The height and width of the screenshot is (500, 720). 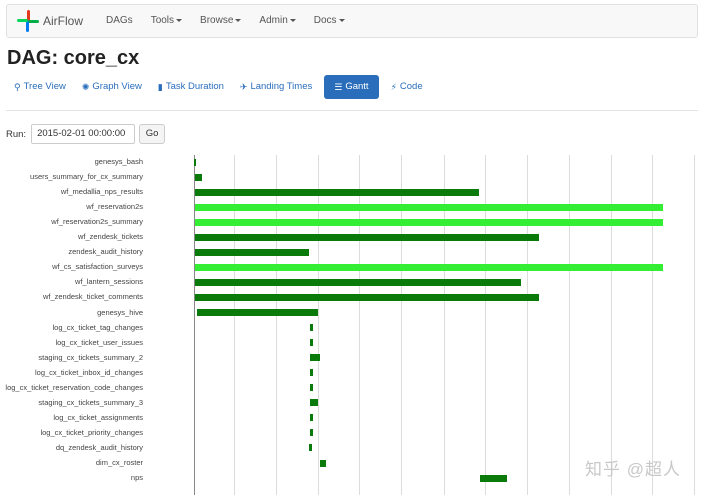 I want to click on top-navbar: AirFlow DAGs Tools Browse Admin Docs, so click(x=352, y=21).